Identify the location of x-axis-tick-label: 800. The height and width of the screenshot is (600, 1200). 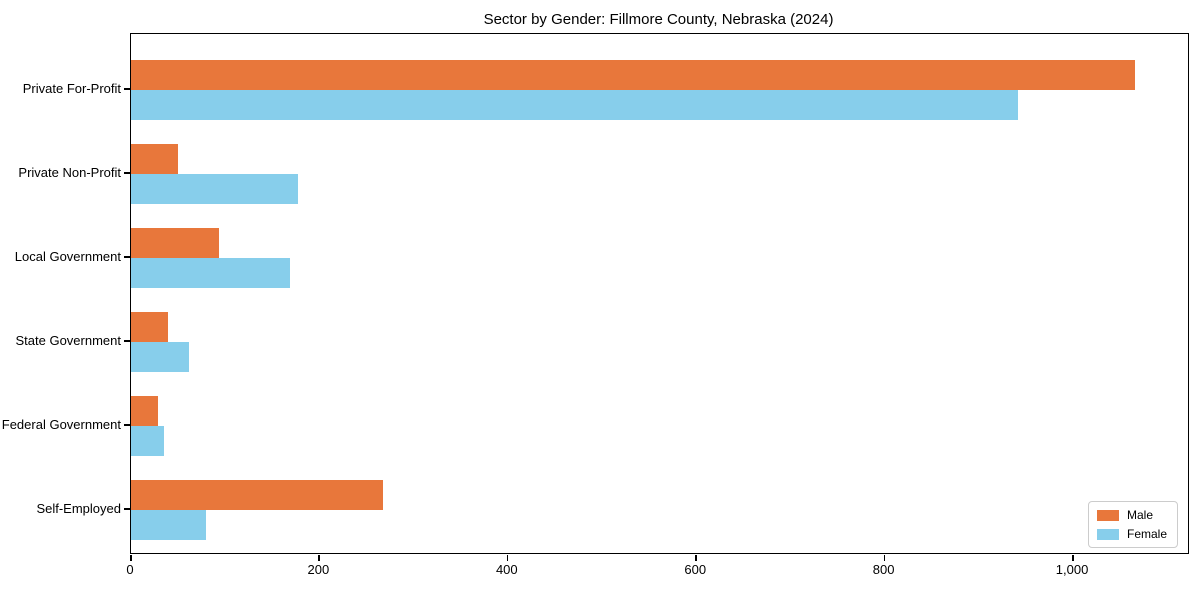
(883, 569).